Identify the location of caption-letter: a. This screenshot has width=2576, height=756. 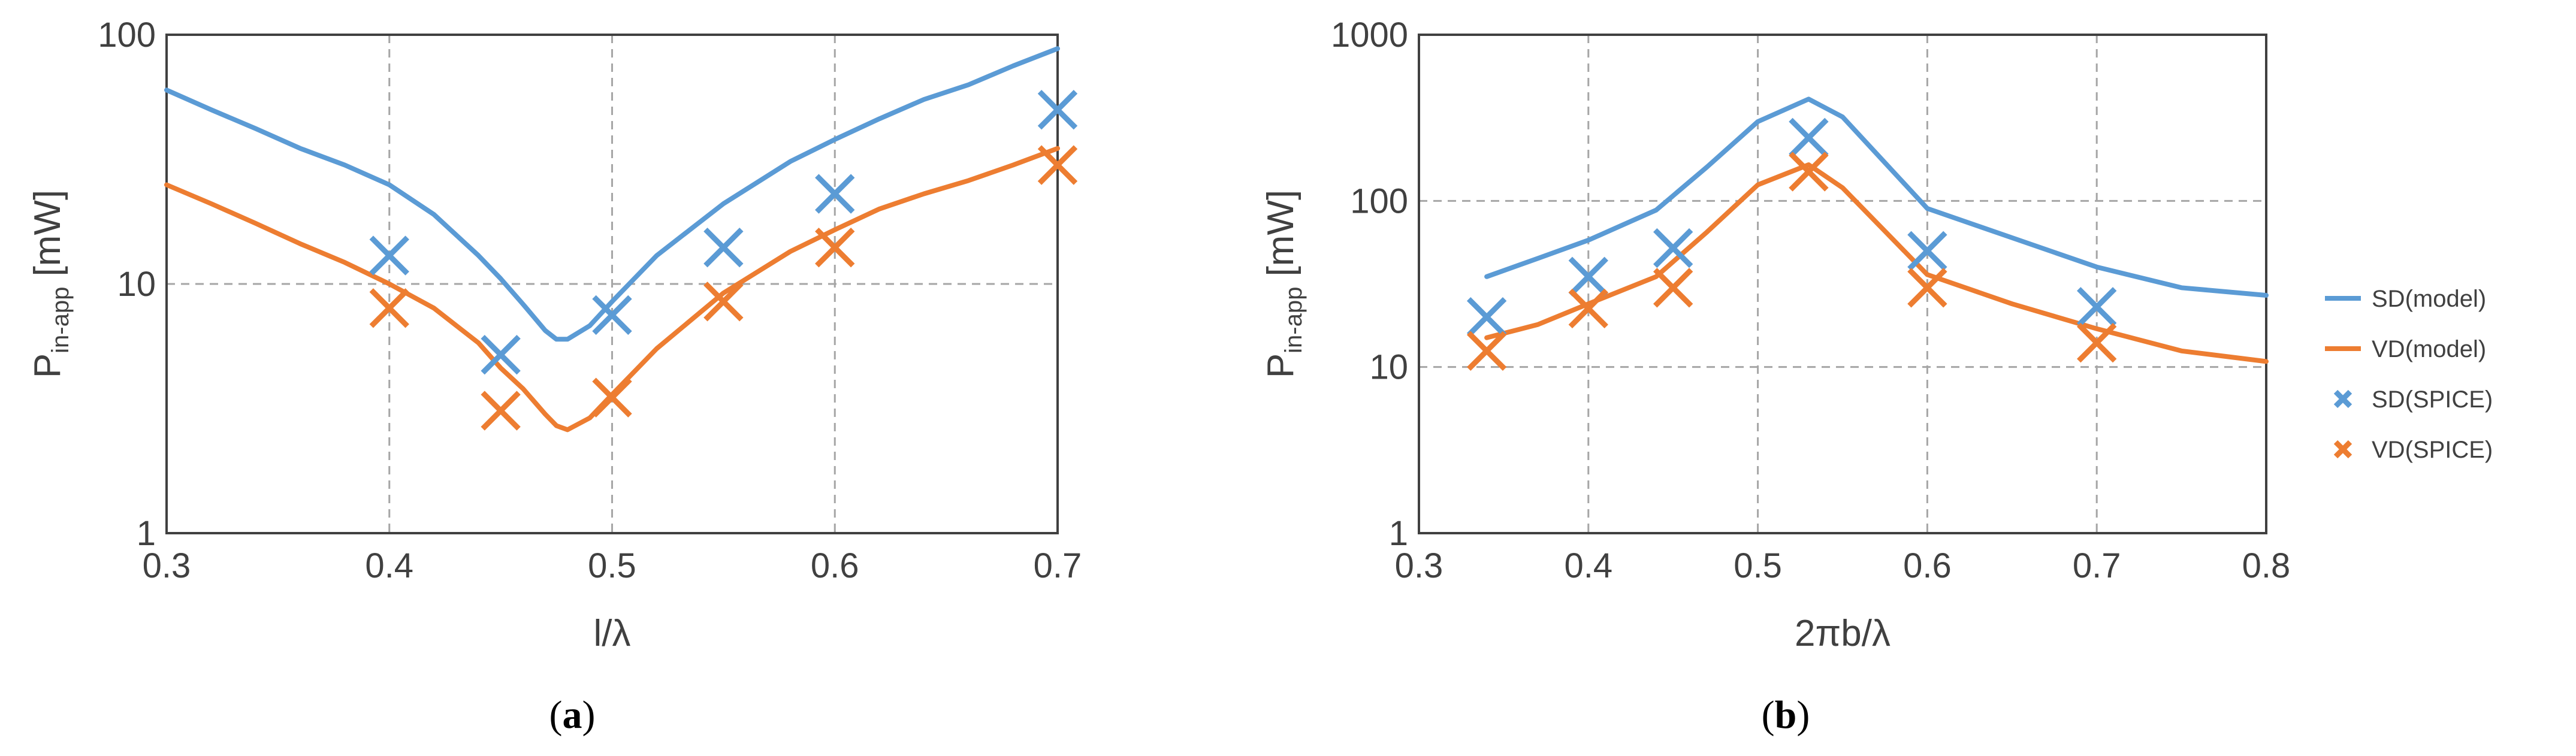
(573, 715).